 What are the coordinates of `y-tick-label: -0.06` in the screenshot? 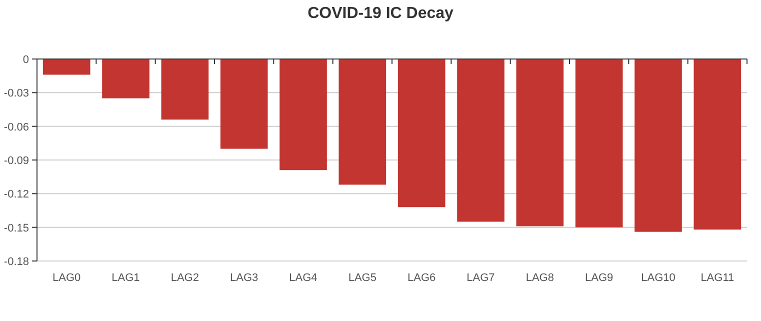 It's located at (16, 127).